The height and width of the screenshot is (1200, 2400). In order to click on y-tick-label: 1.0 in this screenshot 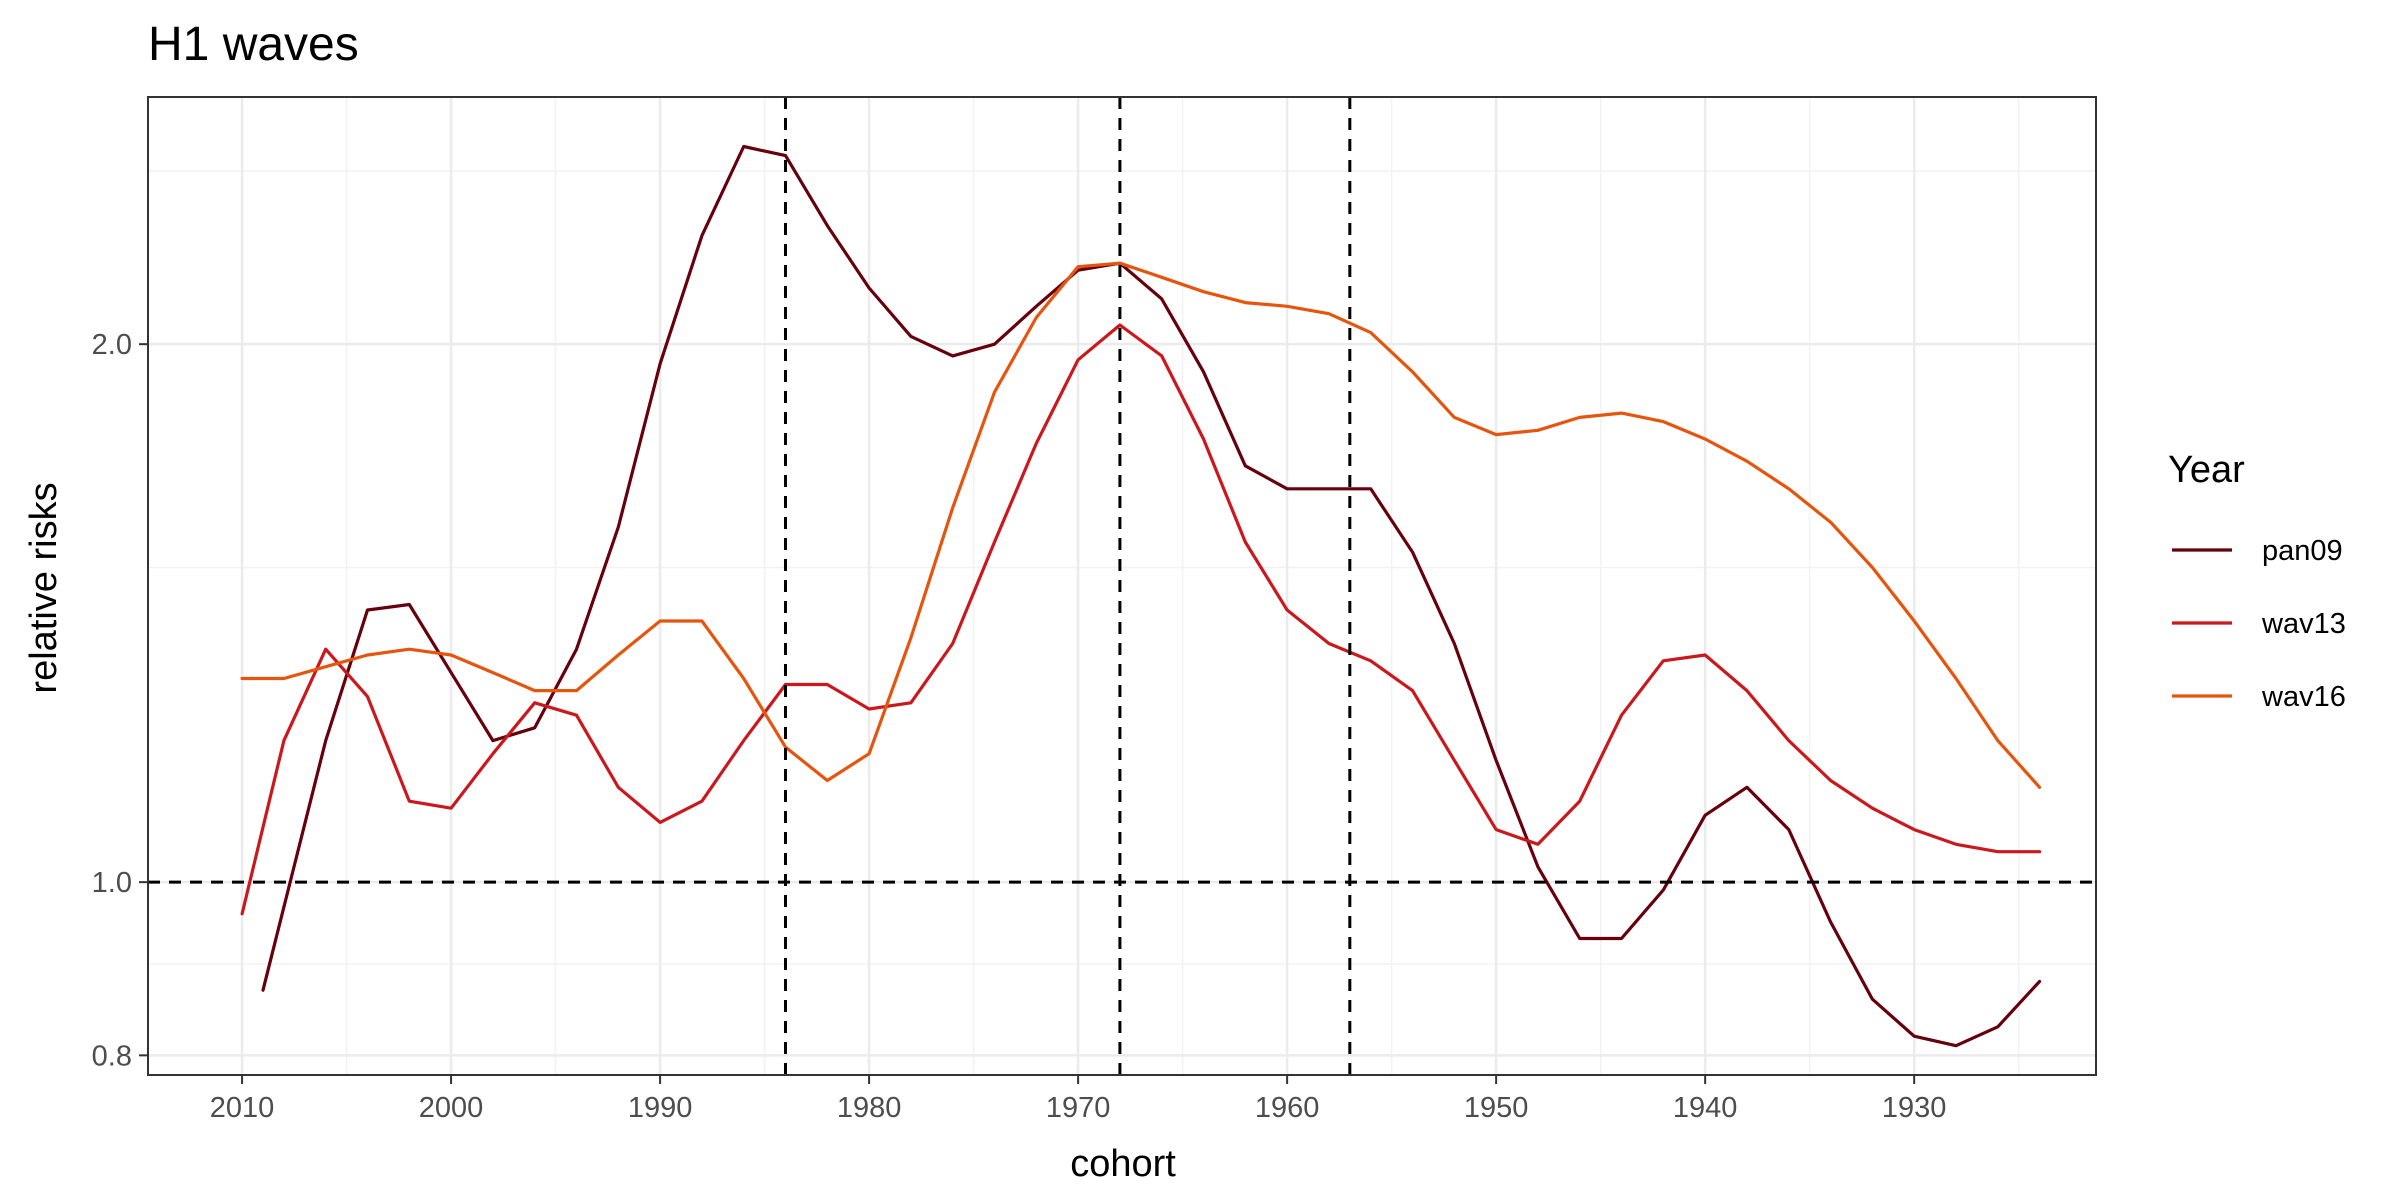, I will do `click(112, 883)`.